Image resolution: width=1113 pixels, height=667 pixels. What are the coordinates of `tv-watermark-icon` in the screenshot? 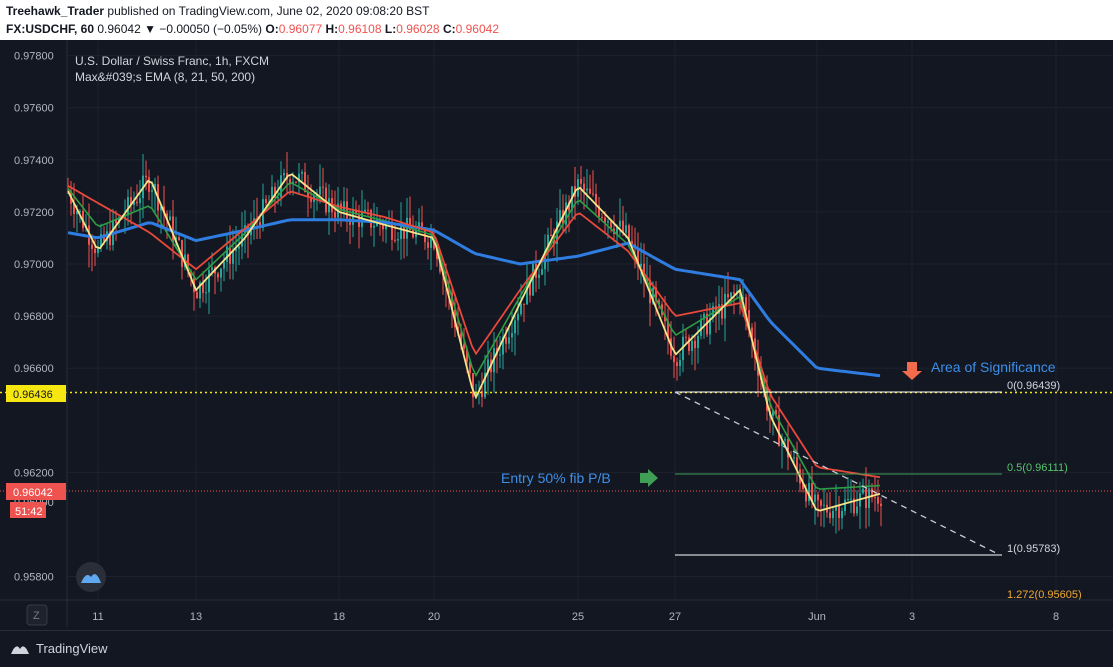 It's located at (91, 577).